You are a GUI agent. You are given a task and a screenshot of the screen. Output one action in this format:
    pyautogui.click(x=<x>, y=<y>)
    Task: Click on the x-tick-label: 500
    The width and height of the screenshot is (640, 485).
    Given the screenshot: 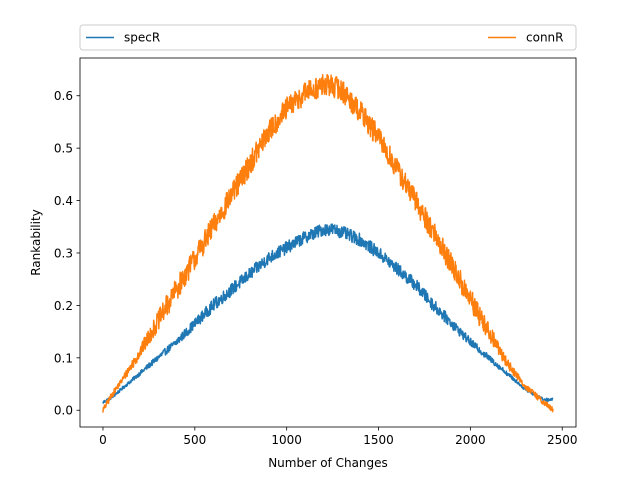 What is the action you would take?
    pyautogui.click(x=194, y=440)
    